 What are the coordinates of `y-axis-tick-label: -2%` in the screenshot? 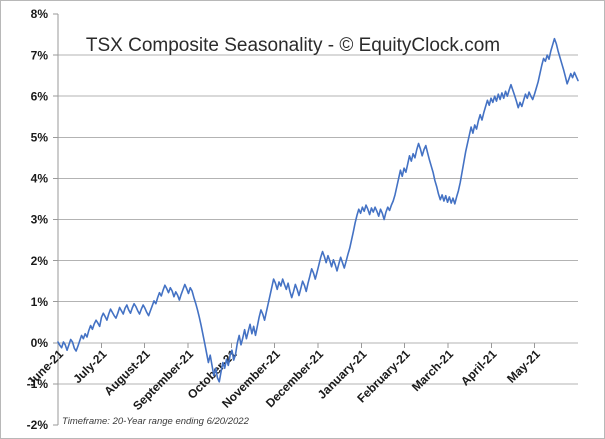 It's located at (38, 425).